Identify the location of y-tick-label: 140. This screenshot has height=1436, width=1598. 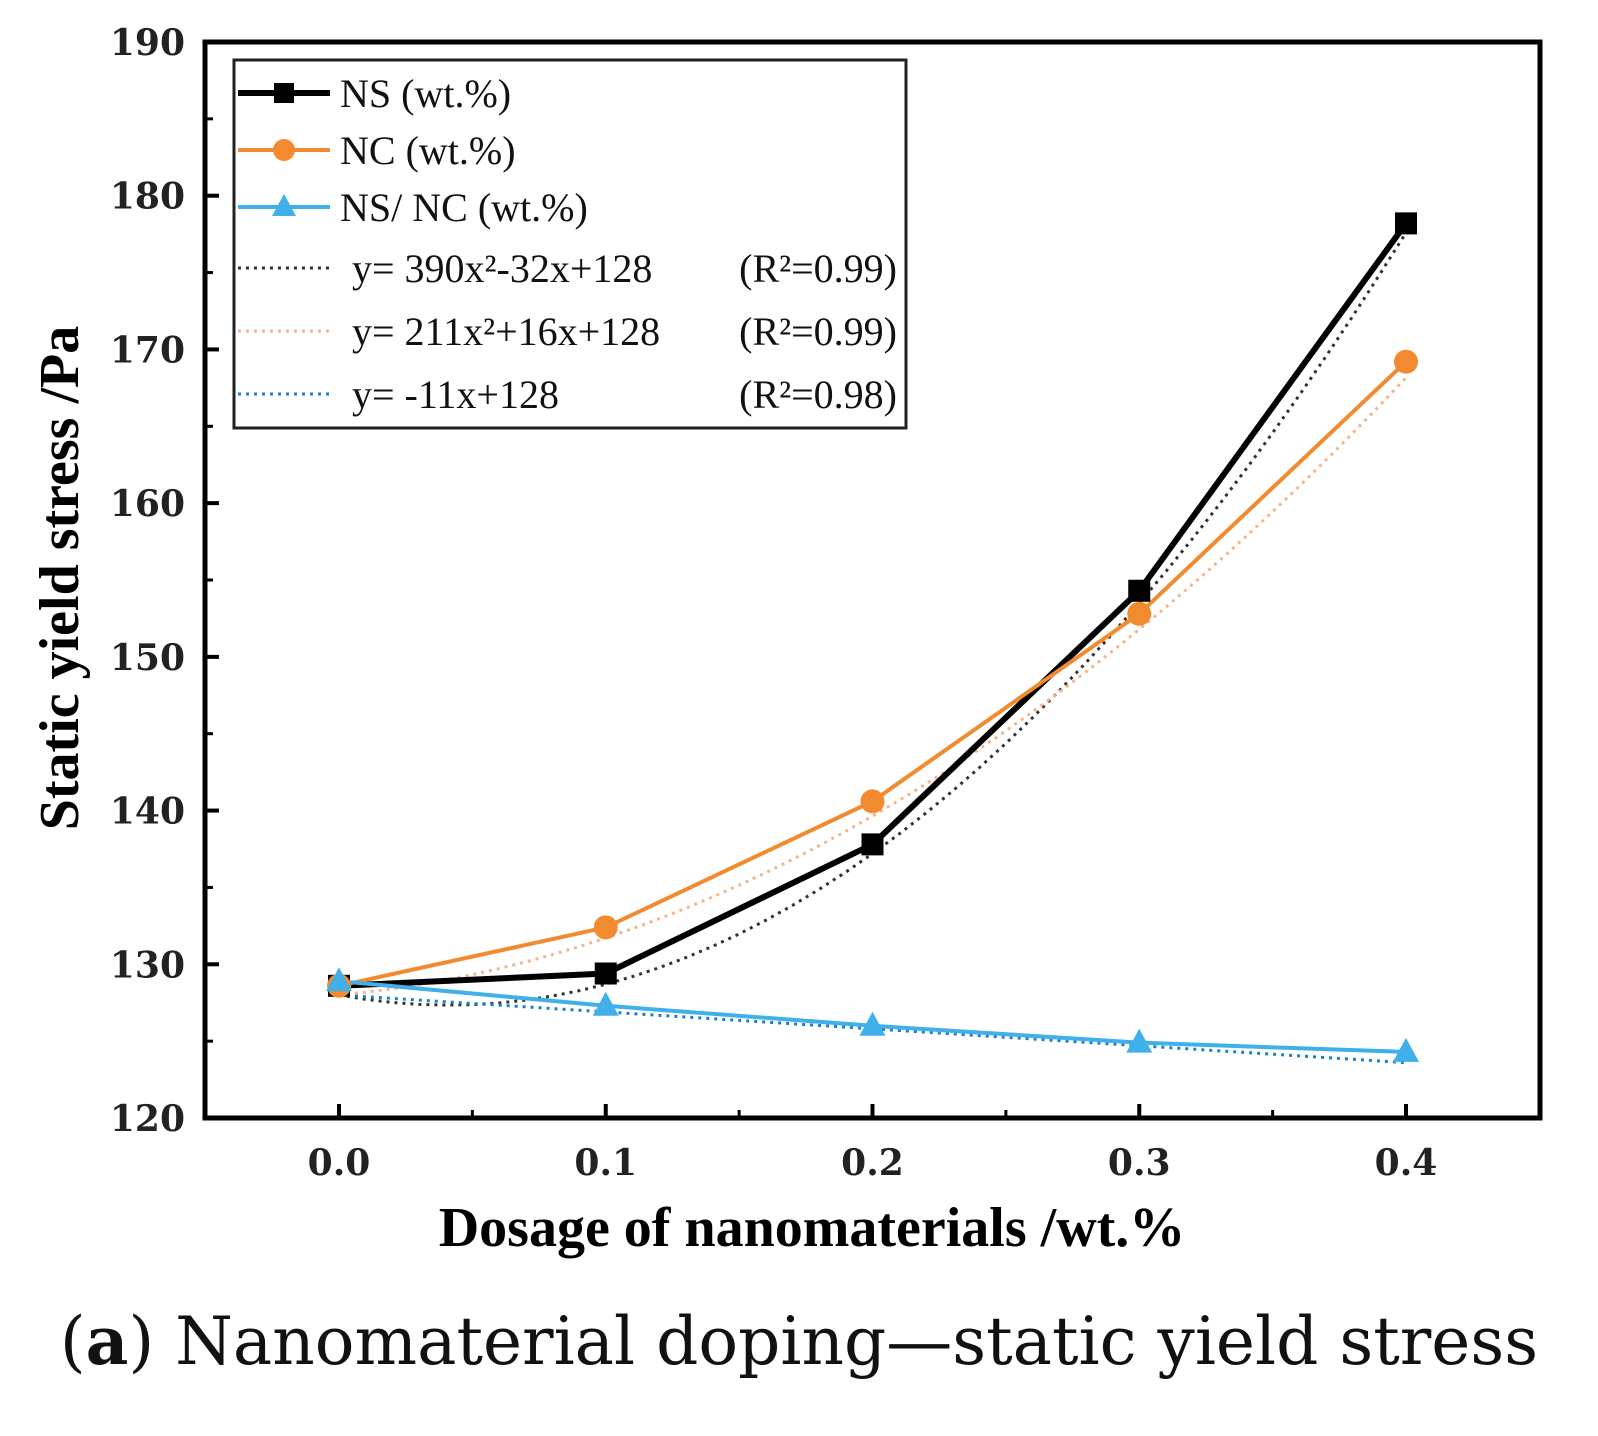
(147, 812).